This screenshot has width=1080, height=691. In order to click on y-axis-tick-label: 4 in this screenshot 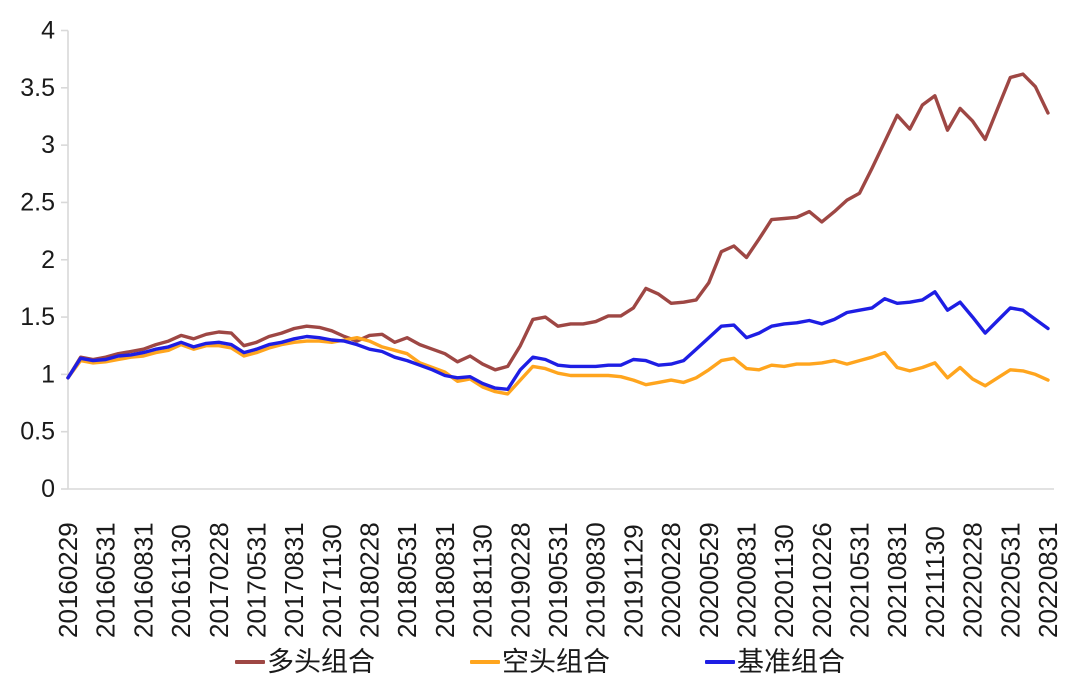, I will do `click(48, 31)`.